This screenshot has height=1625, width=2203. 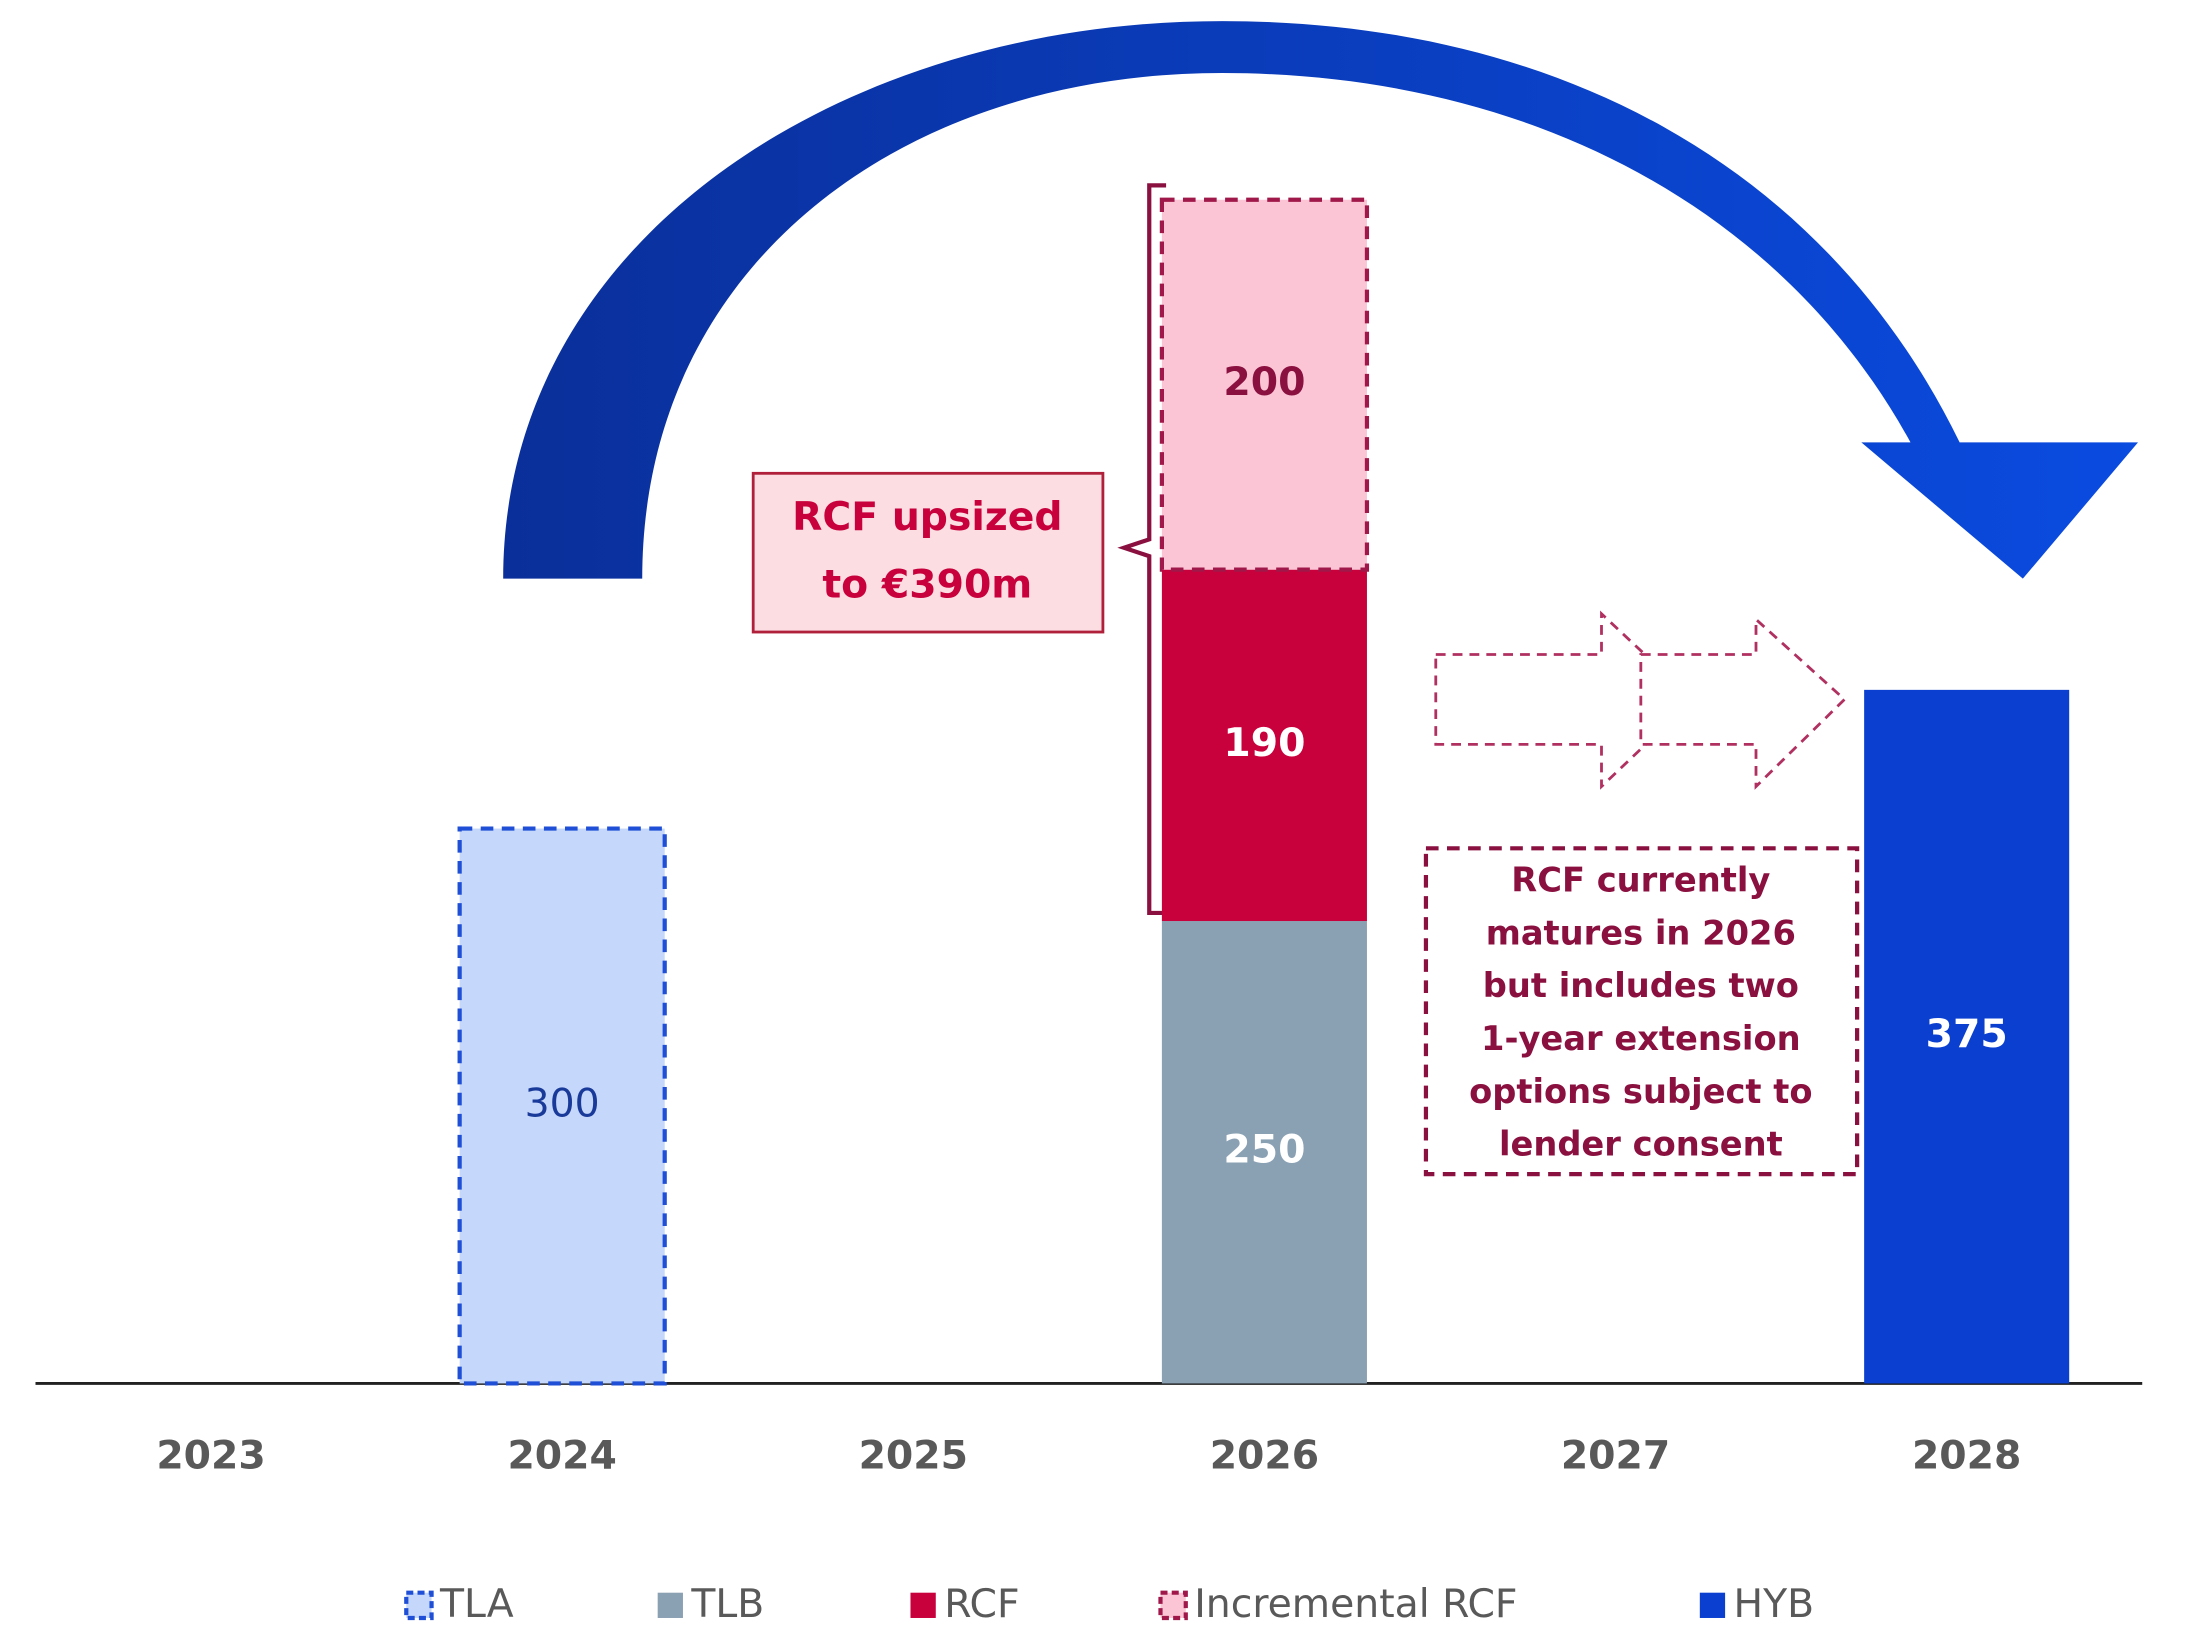 I want to click on annotation-line: 1-year extension, so click(x=1641, y=1038).